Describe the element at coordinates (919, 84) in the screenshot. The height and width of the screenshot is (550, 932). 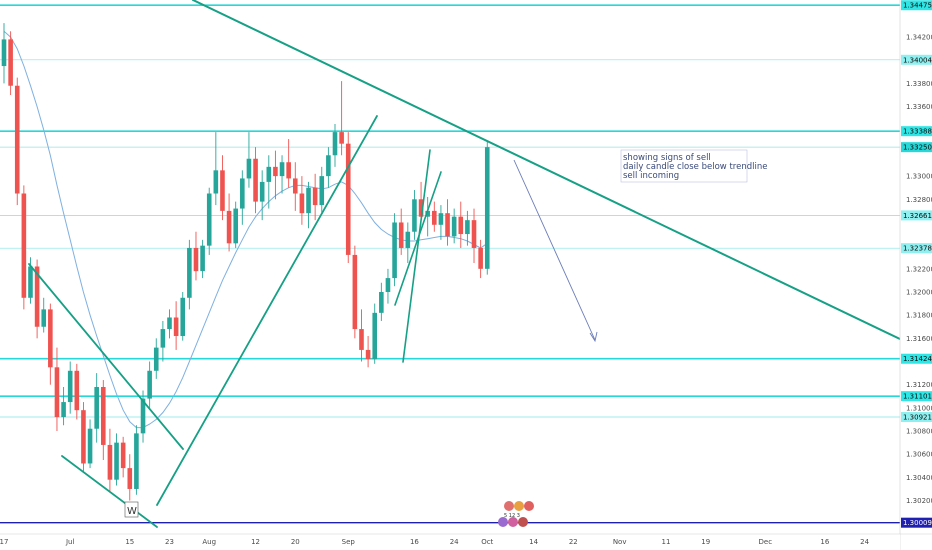
I see `y-tick-label: 1.33800` at that location.